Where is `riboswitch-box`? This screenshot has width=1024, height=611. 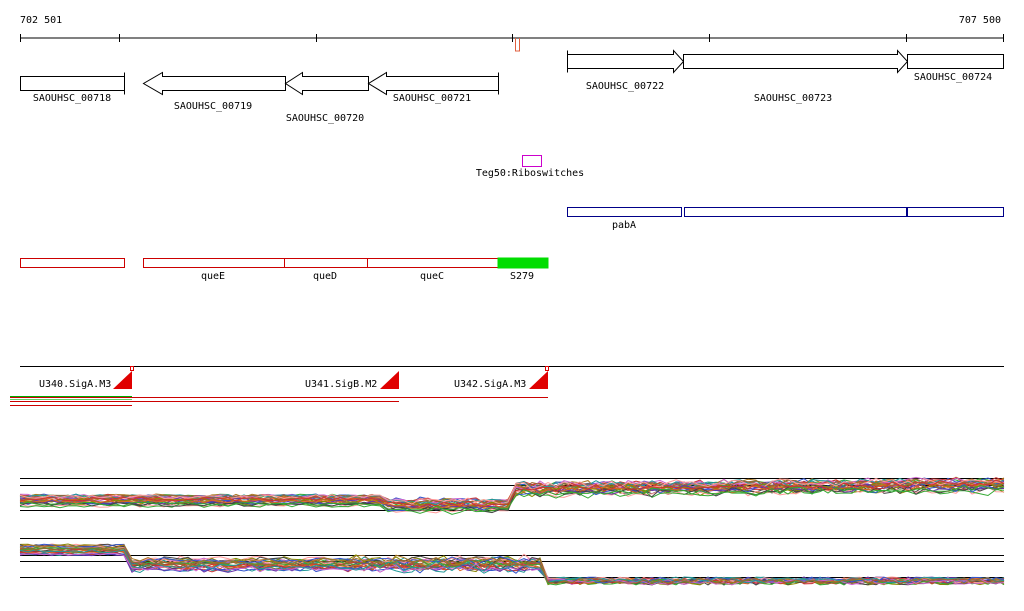 riboswitch-box is located at coordinates (532, 161).